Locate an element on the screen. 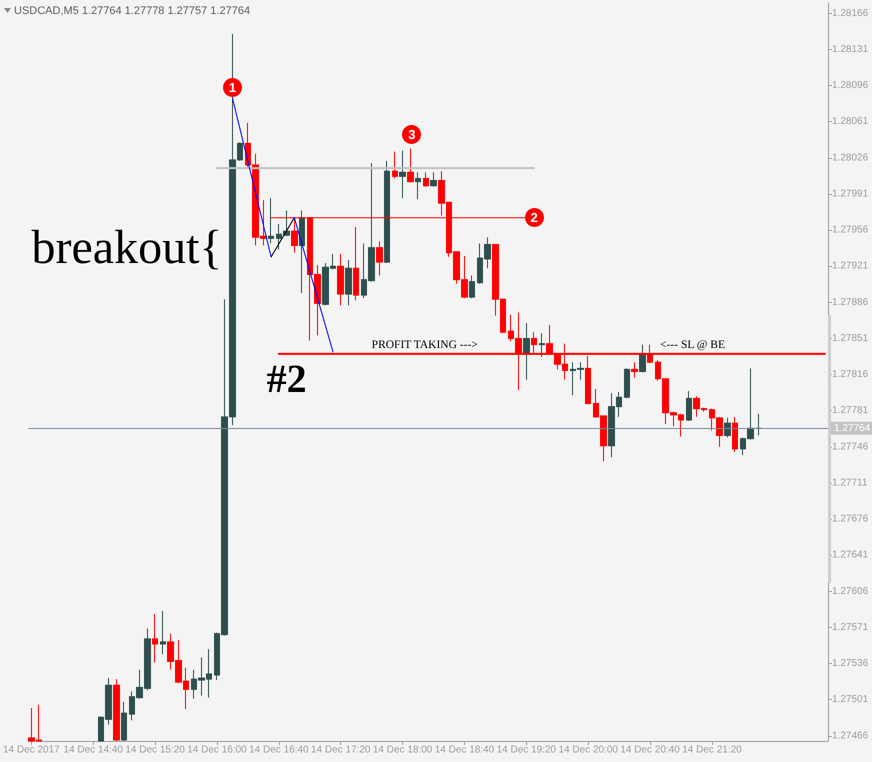  y-tick-label: 1.27816 is located at coordinates (850, 374).